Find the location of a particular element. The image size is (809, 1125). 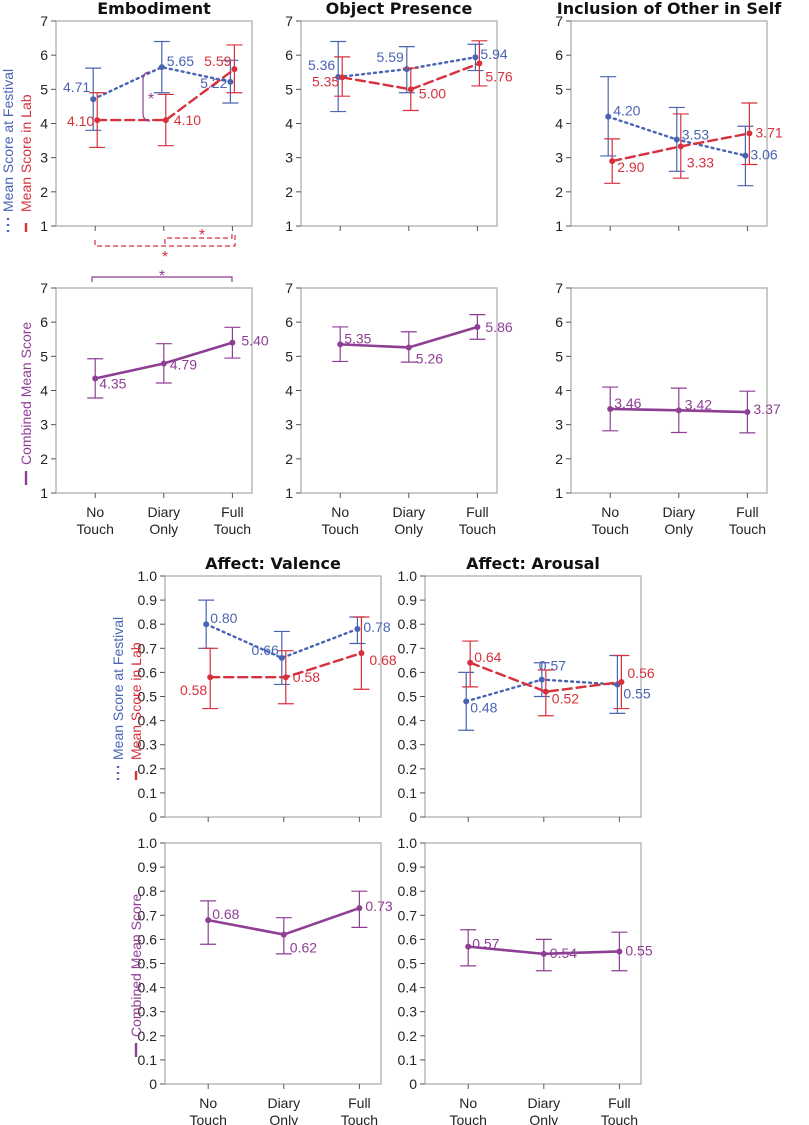

data-label: 0.56 is located at coordinates (640, 673).